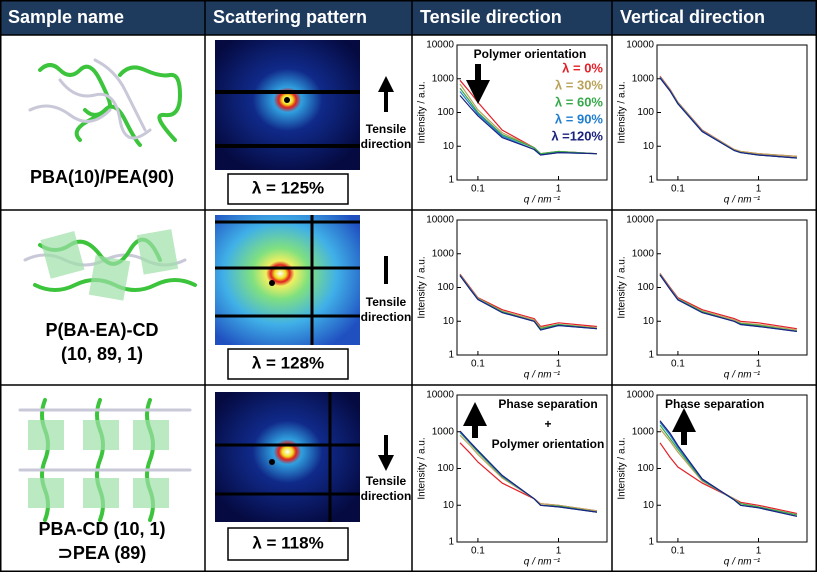 This screenshot has height=577, width=817. What do you see at coordinates (66, 17) in the screenshot?
I see `column-header: Sample name` at bounding box center [66, 17].